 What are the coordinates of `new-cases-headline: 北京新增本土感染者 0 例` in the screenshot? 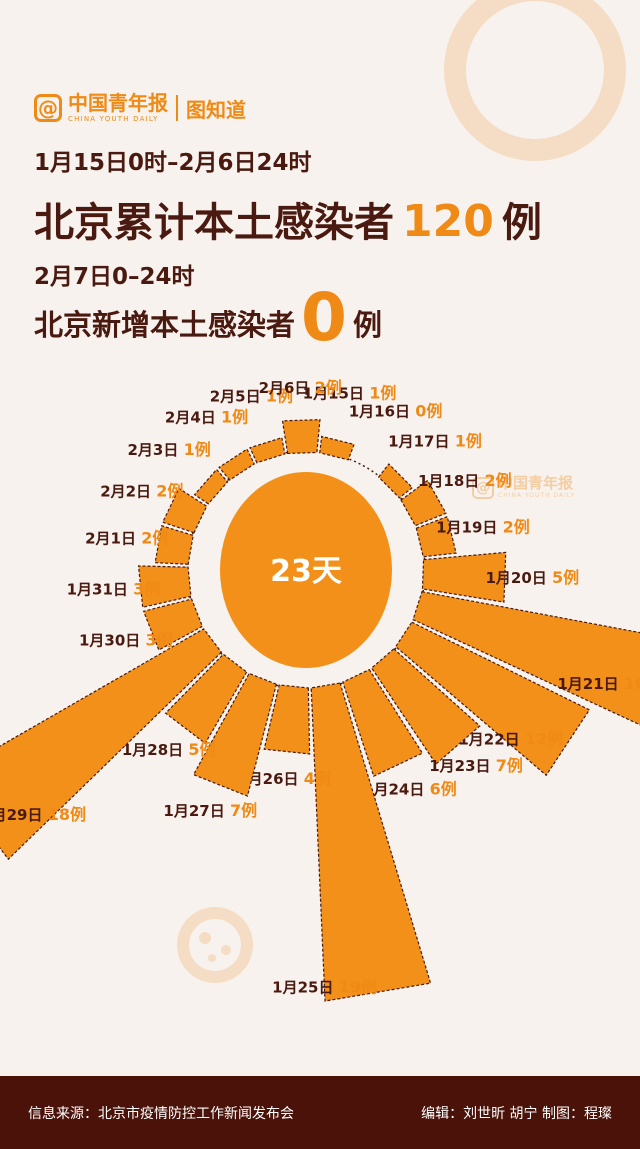 It's located at (208, 317).